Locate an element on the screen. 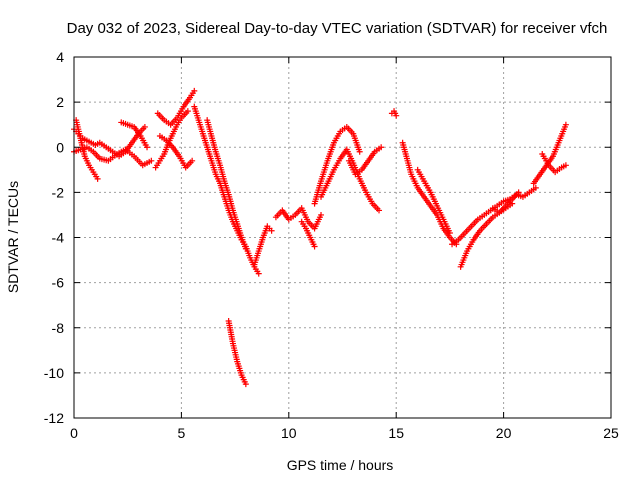  y-tick-label: -4 is located at coordinates (58, 238).